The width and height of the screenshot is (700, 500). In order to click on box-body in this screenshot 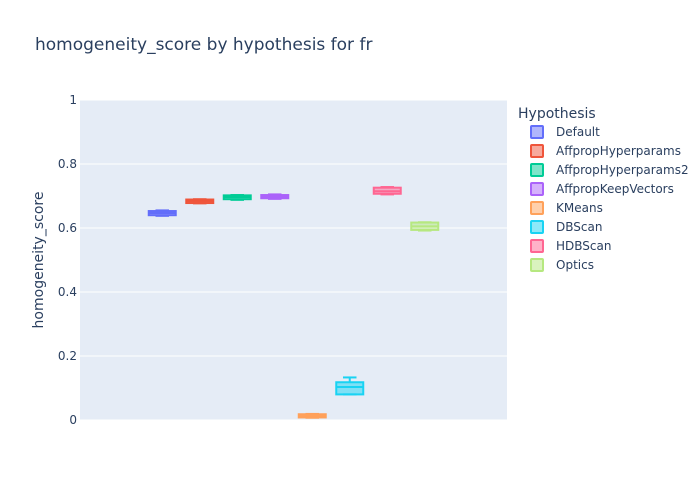, I will do `click(350, 388)`.